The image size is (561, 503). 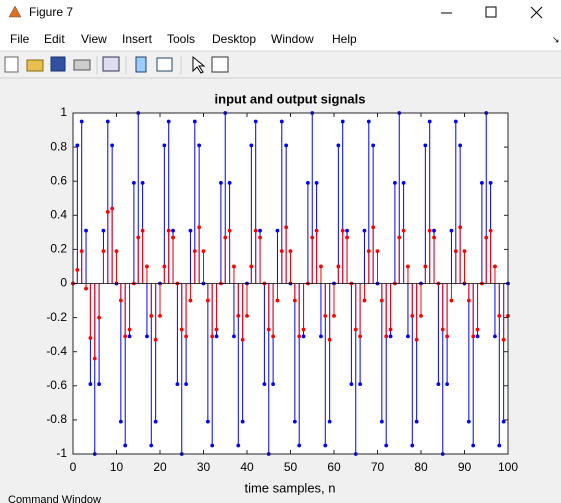 What do you see at coordinates (54, 498) in the screenshot?
I see `command-window-tab: Command Window` at bounding box center [54, 498].